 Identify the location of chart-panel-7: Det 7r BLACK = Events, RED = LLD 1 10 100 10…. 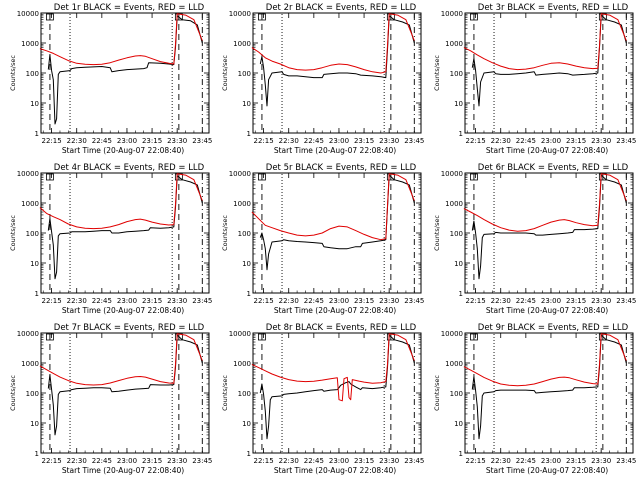
(110, 399).